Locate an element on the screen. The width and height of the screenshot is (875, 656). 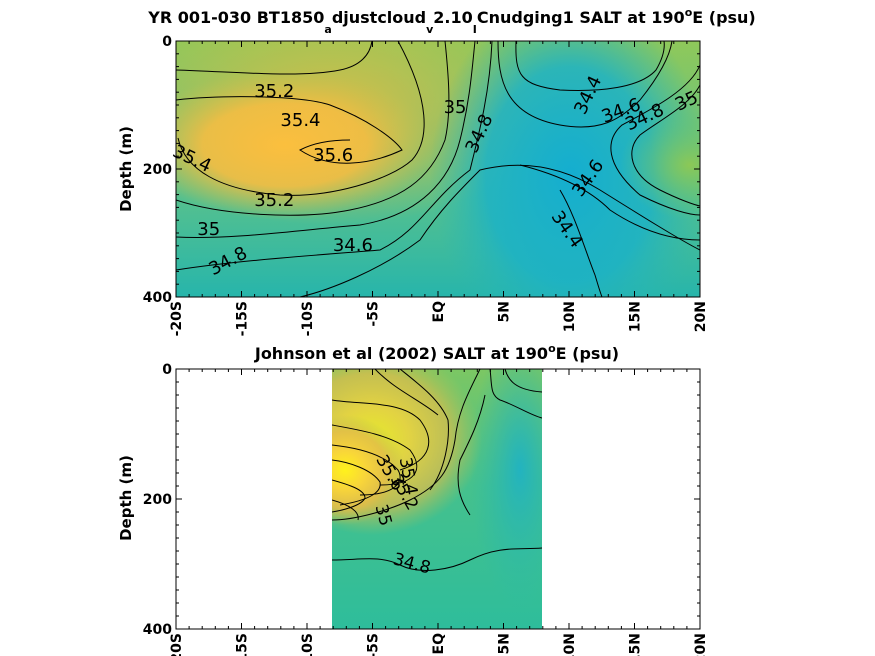
bottom-title-part-c: E (psu) is located at coordinates (588, 353).